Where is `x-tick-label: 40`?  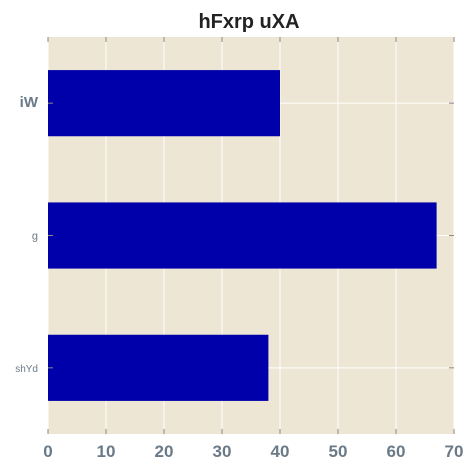
x-tick-label: 40 is located at coordinates (280, 451).